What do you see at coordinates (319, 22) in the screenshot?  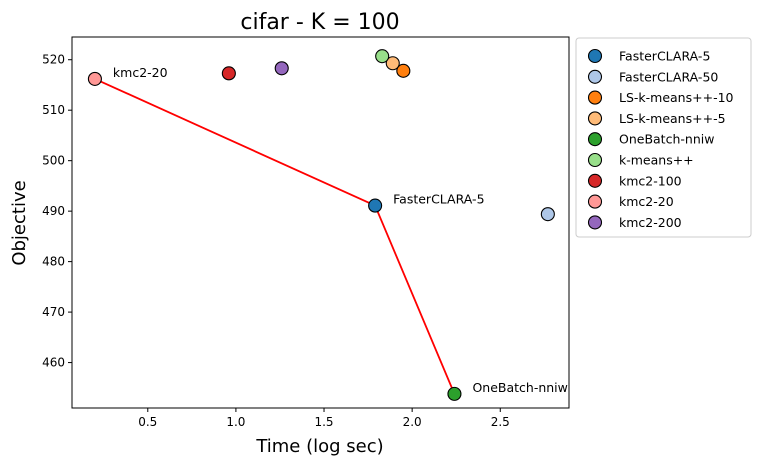 I see `chart-title: cifar - K = 100` at bounding box center [319, 22].